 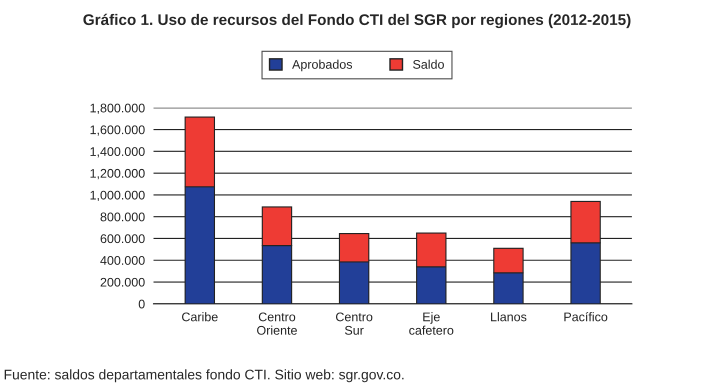 I want to click on y-tick-label: 1,000.000, so click(x=117, y=196).